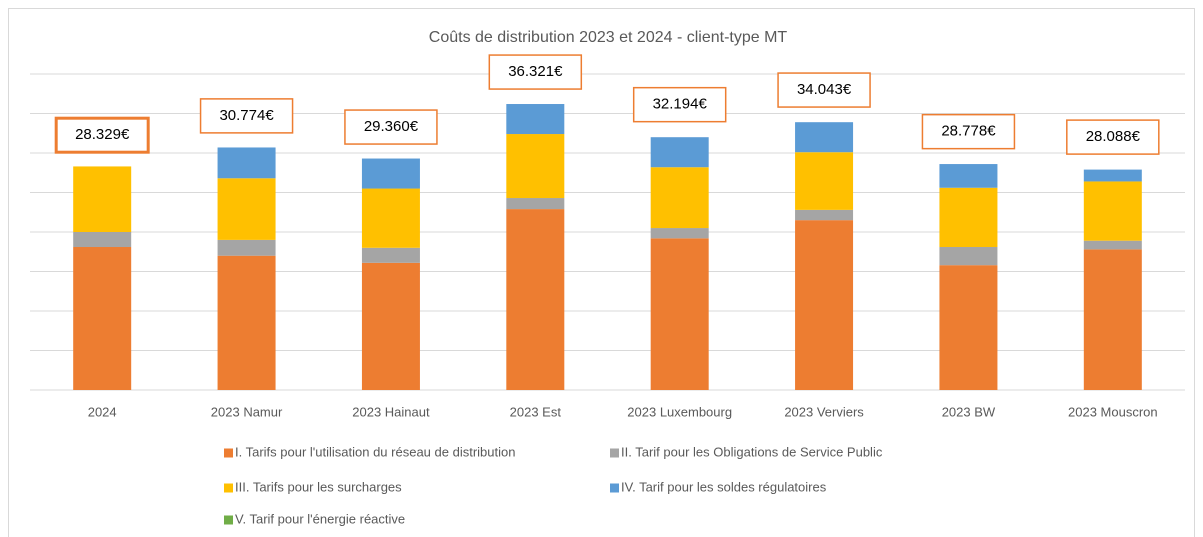  Describe the element at coordinates (391, 411) in the screenshot. I see `x-tick-label: 2023 Hainaut` at that location.